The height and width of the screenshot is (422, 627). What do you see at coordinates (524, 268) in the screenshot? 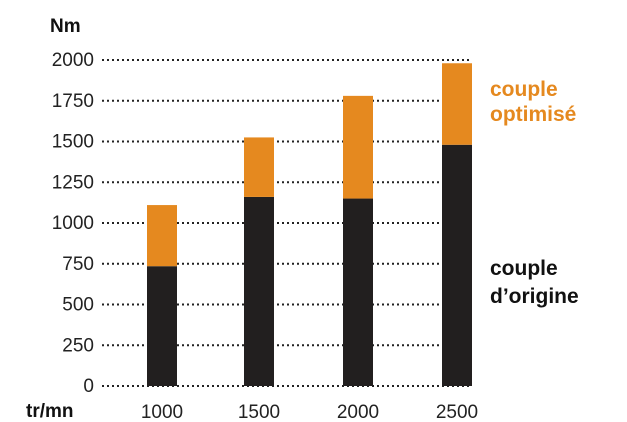
I see `legend-original-line1: couple` at bounding box center [524, 268].